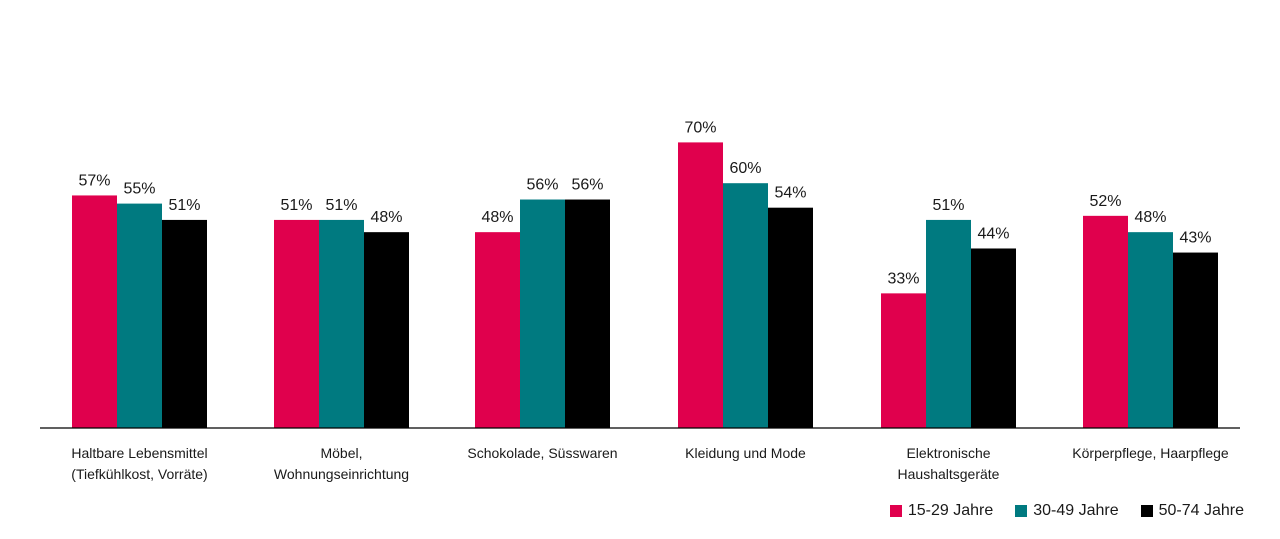 This screenshot has width=1280, height=539. I want to click on data-label: 70%, so click(700, 127).